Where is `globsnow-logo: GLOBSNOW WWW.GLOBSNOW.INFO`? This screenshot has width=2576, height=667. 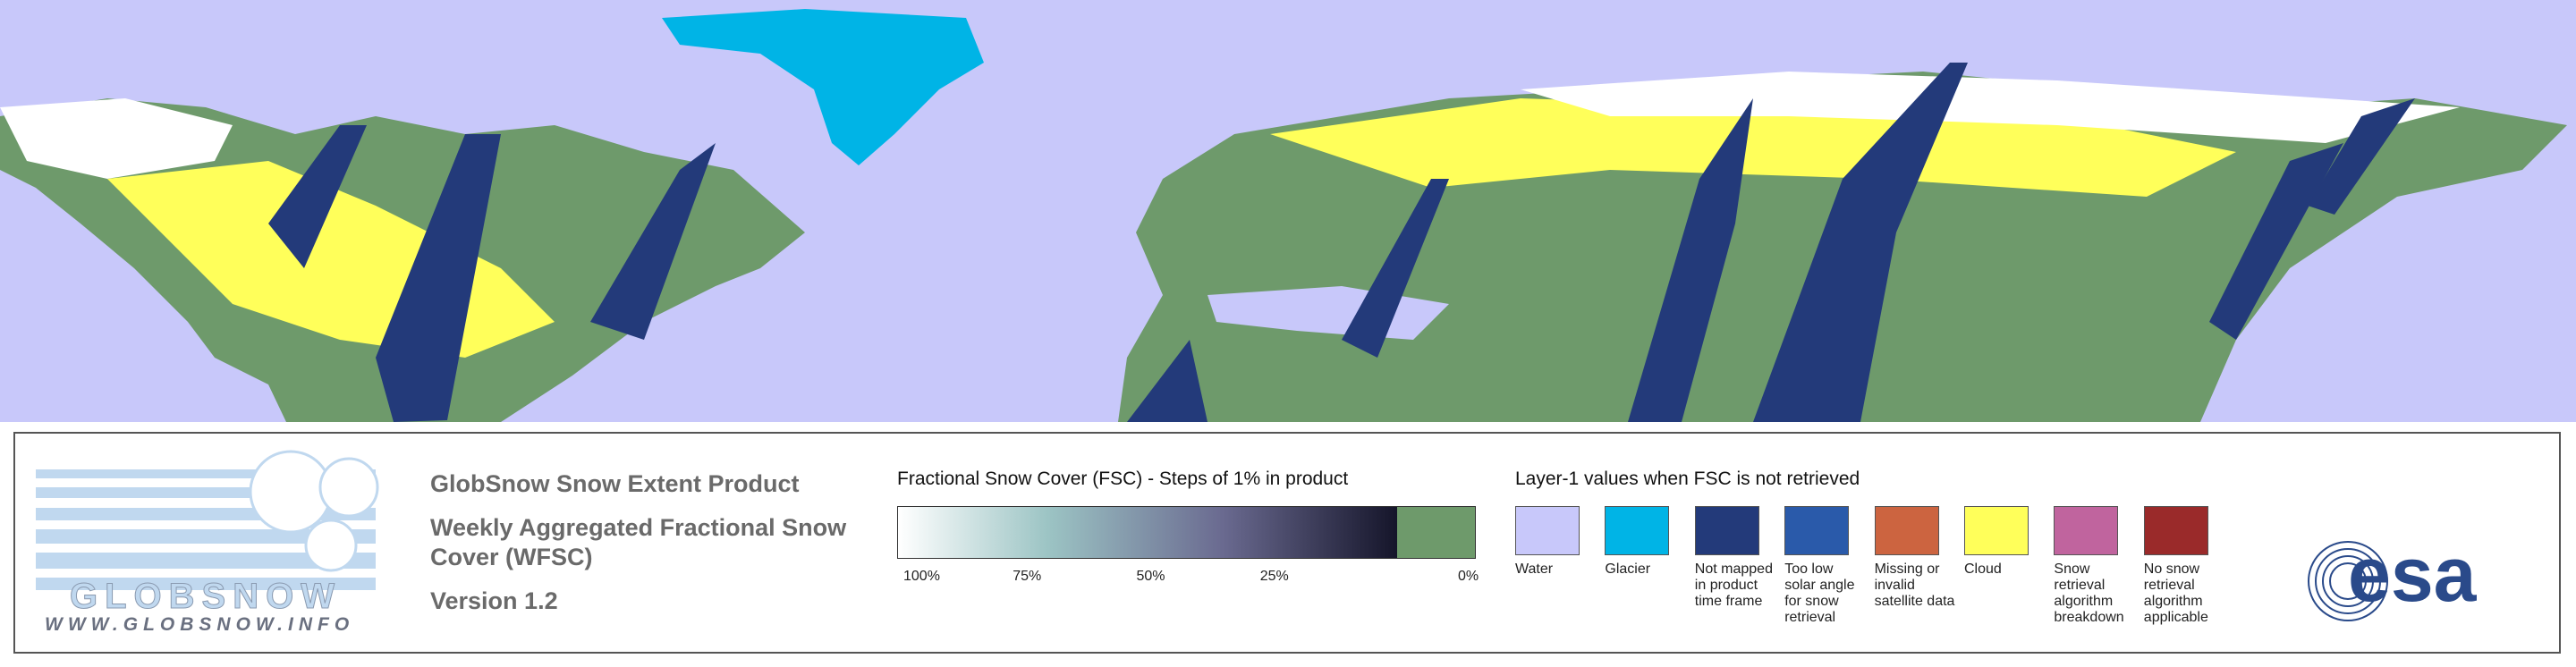
globsnow-logo: GLOBSNOW WWW.GLOBSNOW.INFO is located at coordinates (207, 542).